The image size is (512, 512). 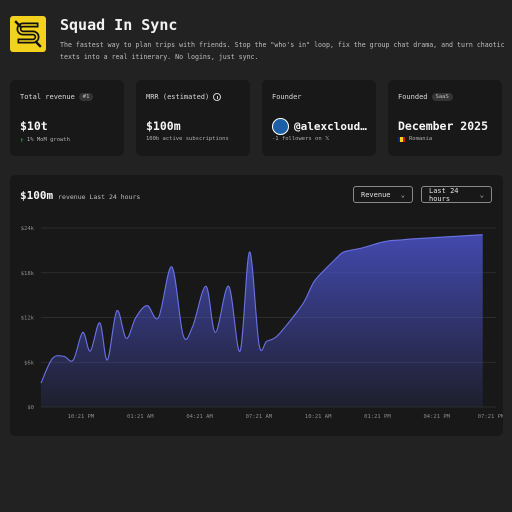 I want to click on x-tick-label: 07:21 PM, so click(x=490, y=417).